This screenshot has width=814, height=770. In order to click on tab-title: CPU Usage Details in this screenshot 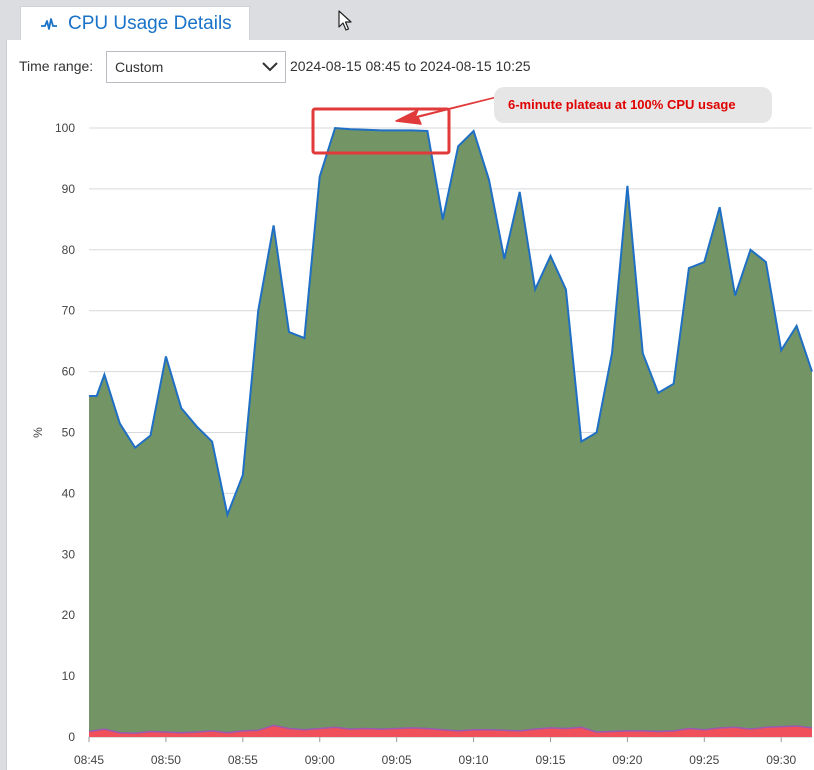, I will do `click(150, 23)`.